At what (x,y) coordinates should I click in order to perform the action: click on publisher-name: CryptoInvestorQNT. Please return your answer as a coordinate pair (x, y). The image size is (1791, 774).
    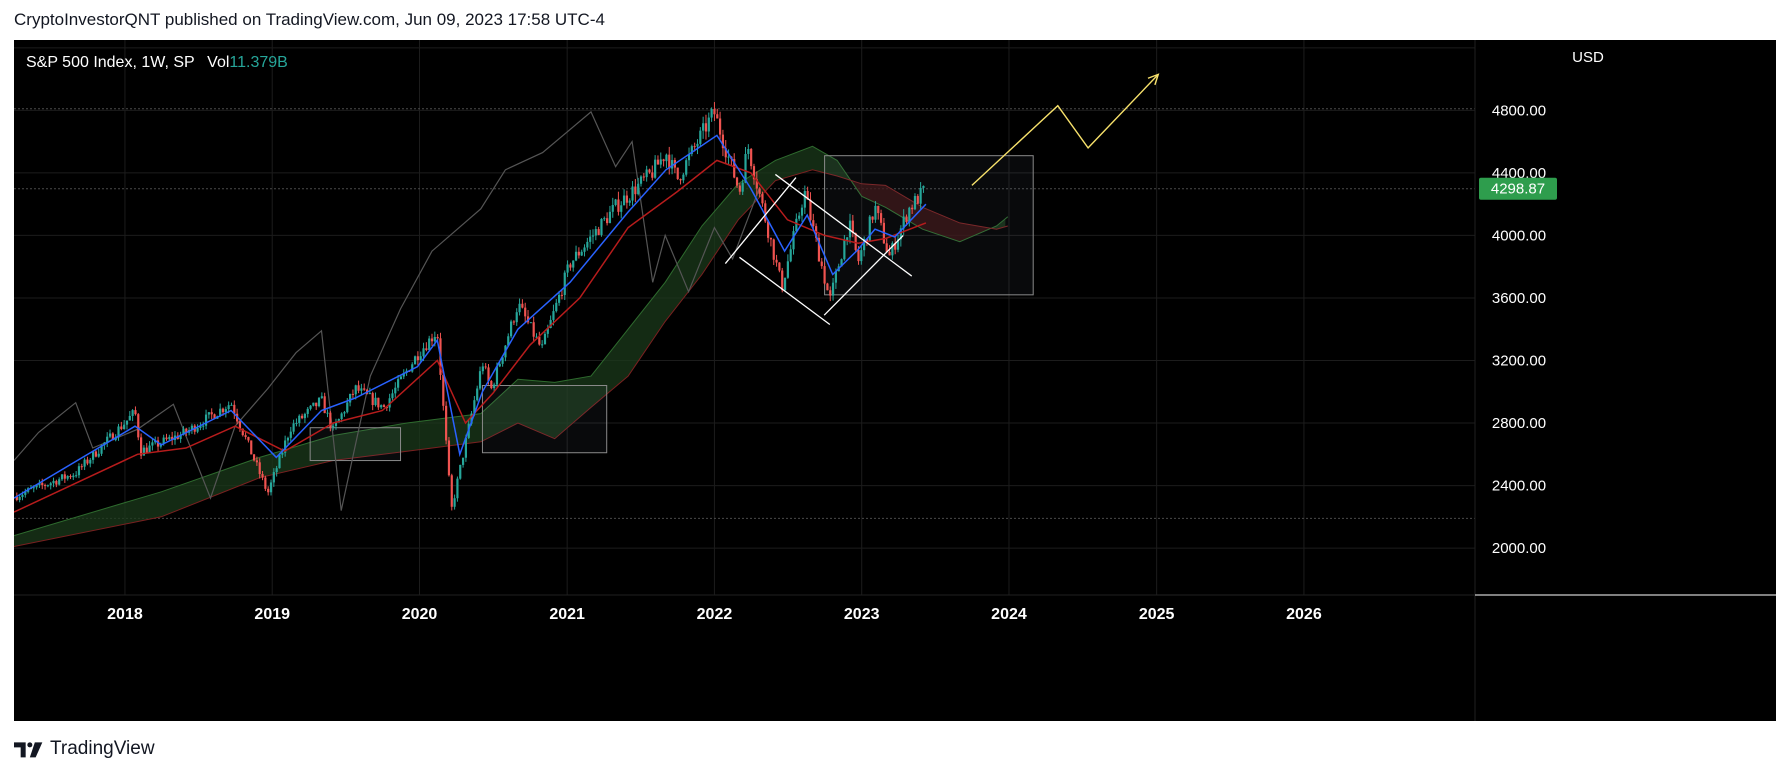
    Looking at the image, I should click on (87, 19).